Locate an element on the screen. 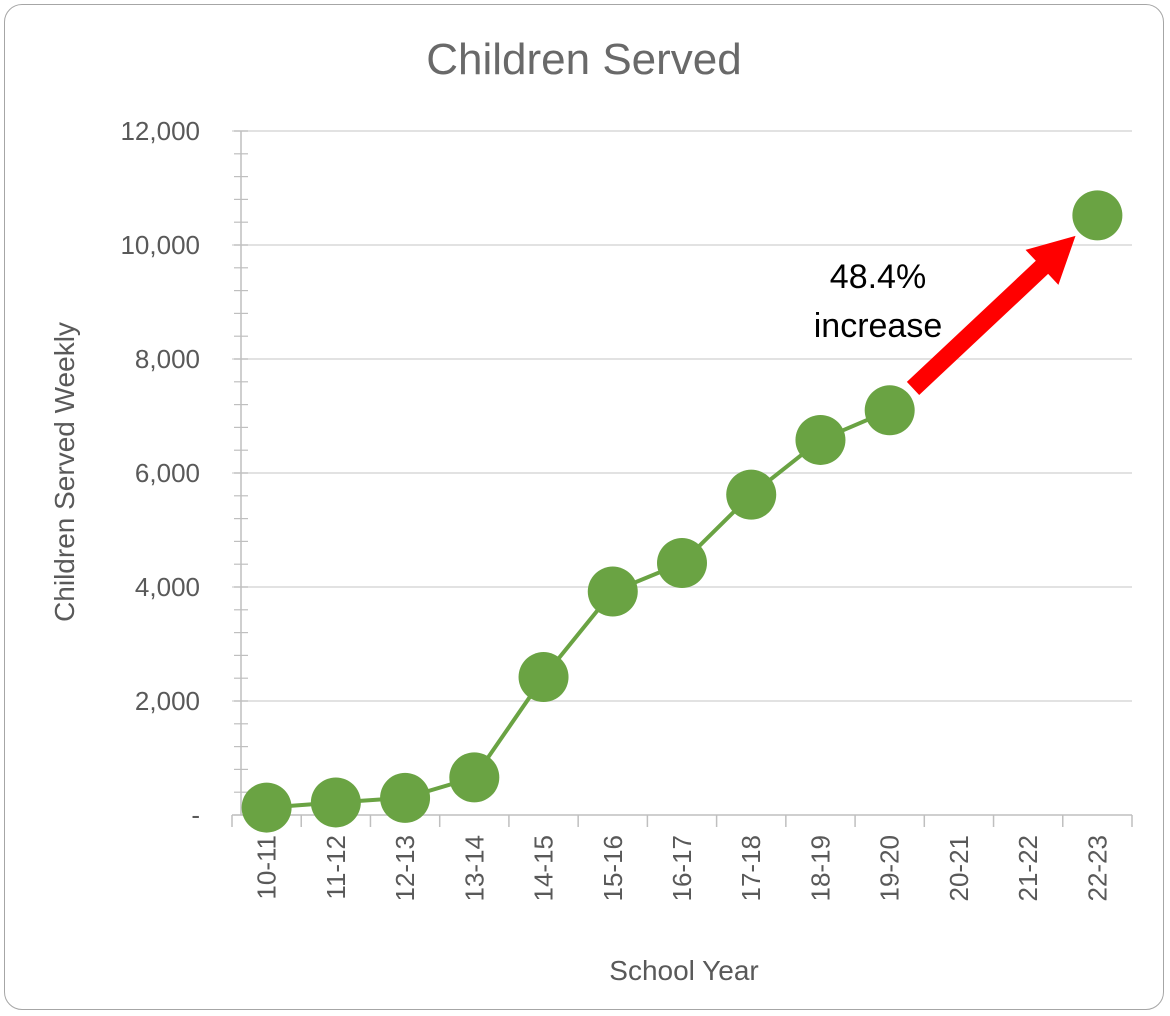 This screenshot has width=1170, height=1016. y-tick-labels: - 2,000 4,000 6,000 8,000 10,000 12,000 is located at coordinates (160, 473).